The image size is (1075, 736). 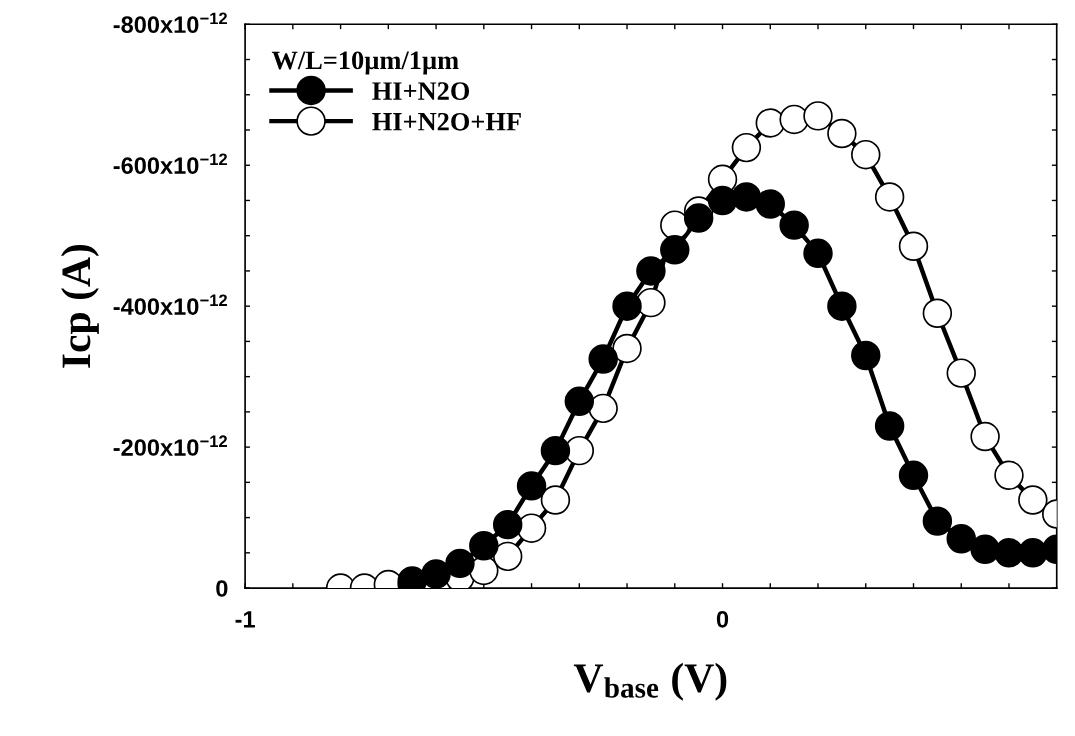 I want to click on x-tick-label: -1, so click(x=245, y=619).